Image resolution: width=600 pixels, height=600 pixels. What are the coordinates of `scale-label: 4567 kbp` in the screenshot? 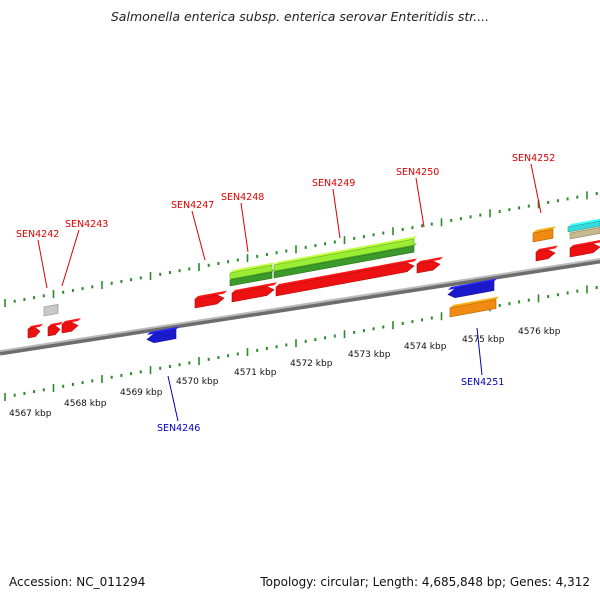 It's located at (30, 414).